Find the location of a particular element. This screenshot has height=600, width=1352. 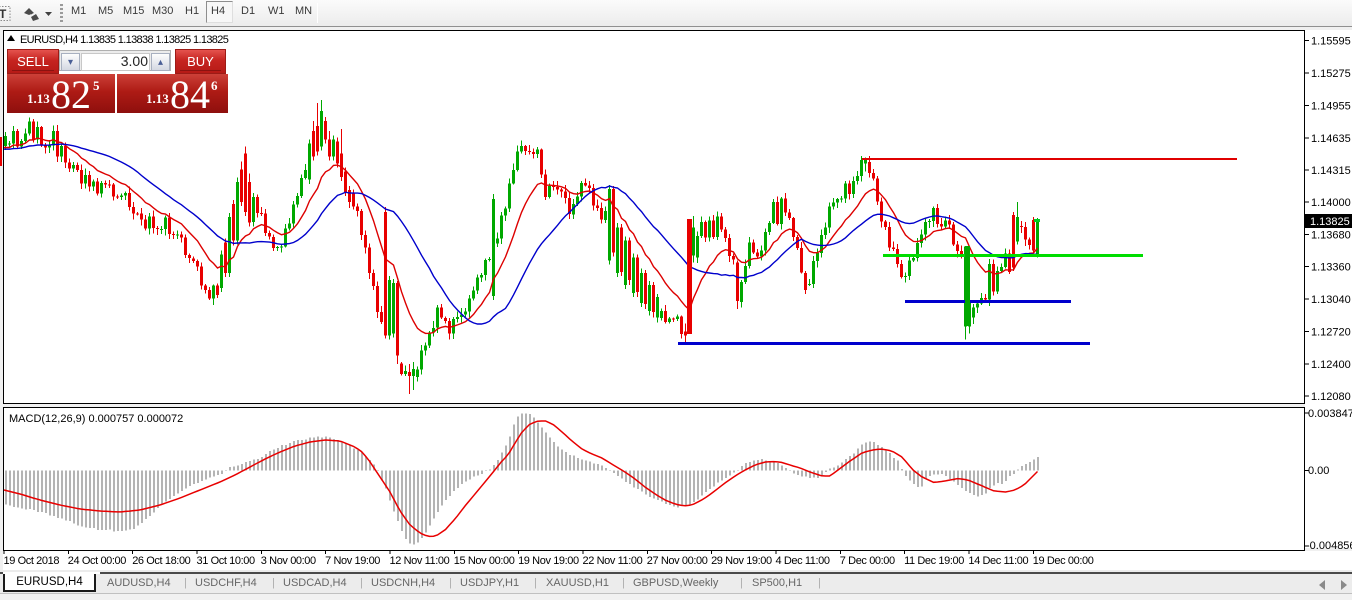

svg-text: 1.12400 is located at coordinates (1331, 365).